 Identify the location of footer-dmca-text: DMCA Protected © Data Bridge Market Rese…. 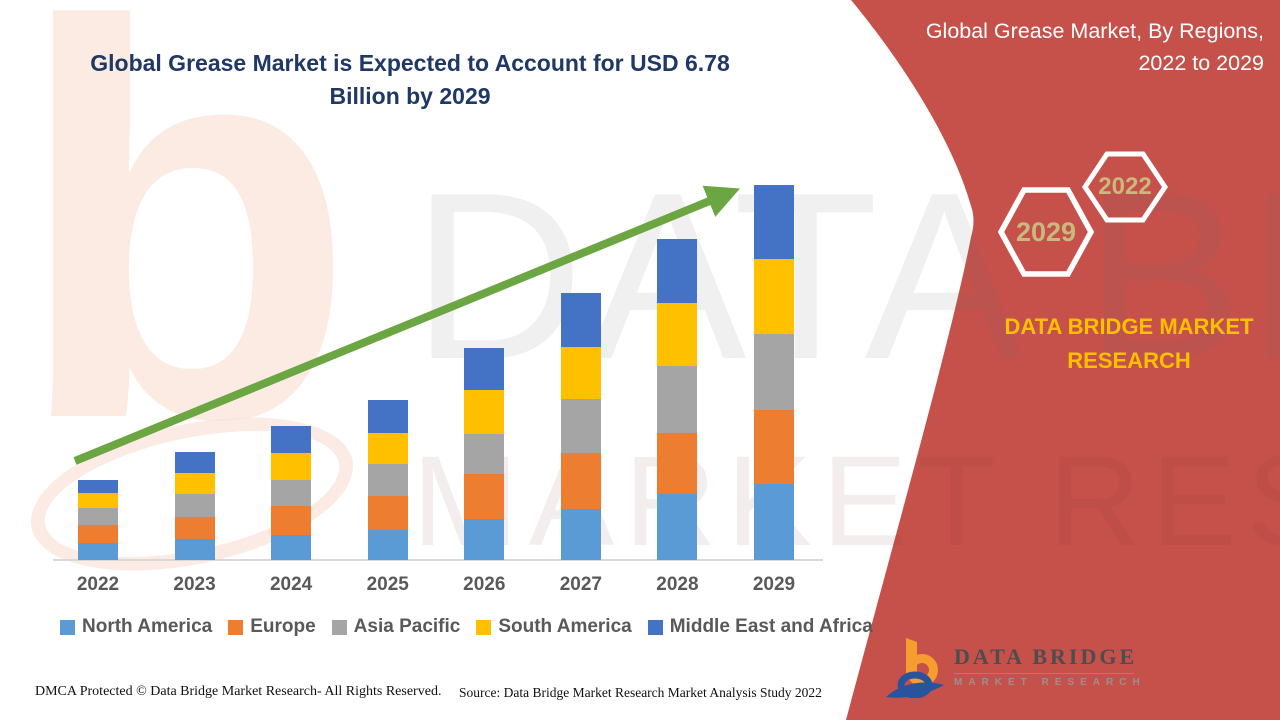
(238, 691).